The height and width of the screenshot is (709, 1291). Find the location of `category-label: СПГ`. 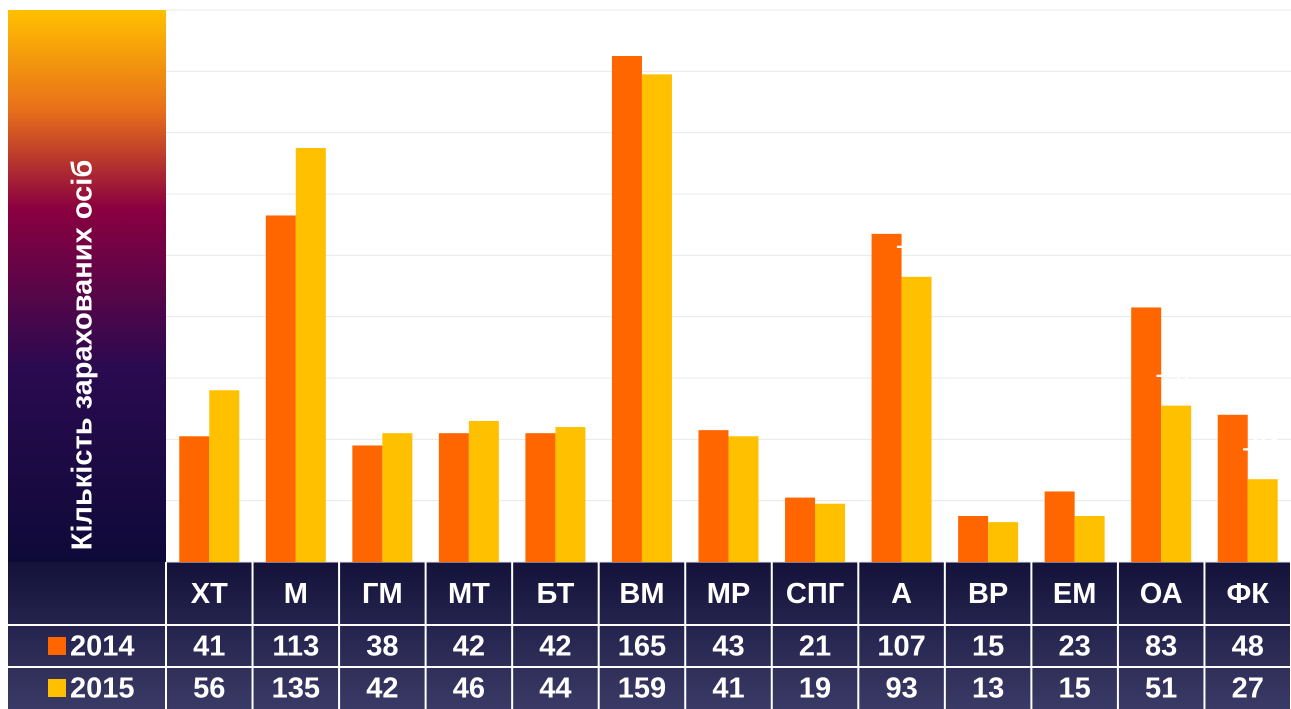

category-label: СПГ is located at coordinates (815, 594).